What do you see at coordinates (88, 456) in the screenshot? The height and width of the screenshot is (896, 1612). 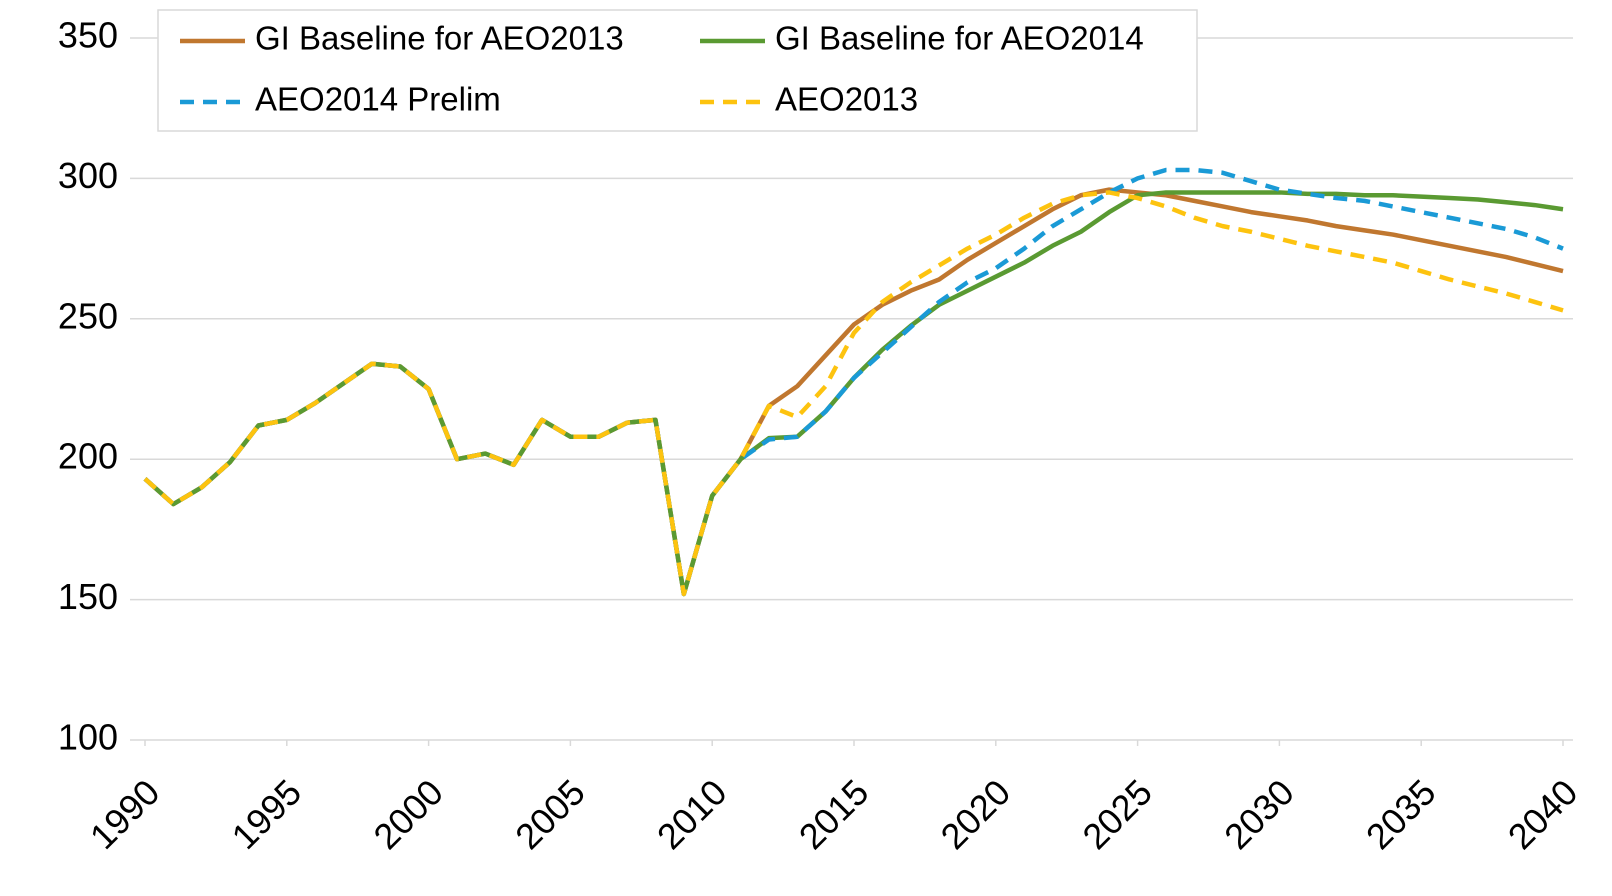 I see `y-tick-label: 200` at bounding box center [88, 456].